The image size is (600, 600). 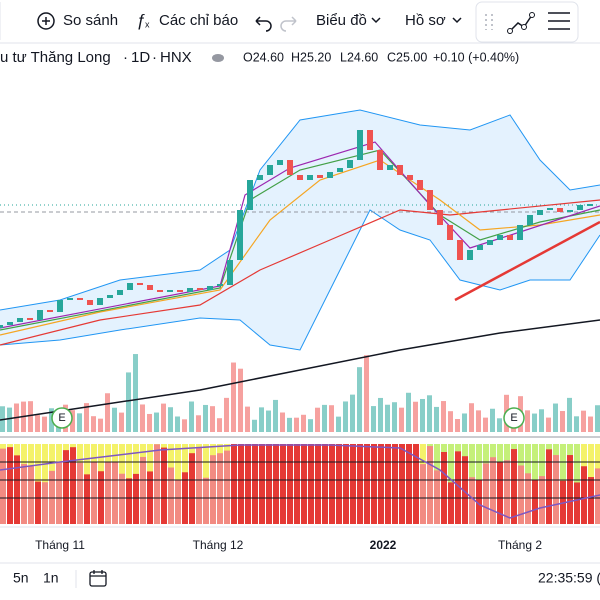 I want to click on redo-button, so click(x=288, y=24).